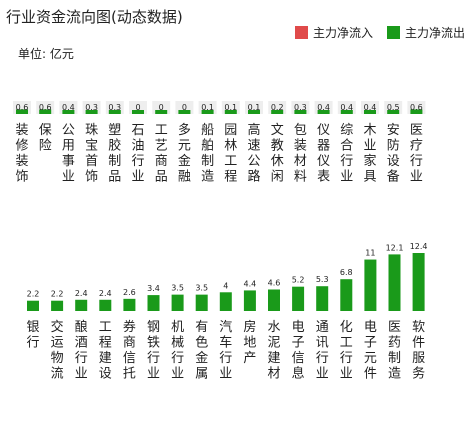  What do you see at coordinates (393, 161) in the screenshot?
I see `category-label-安防设备-2: 设` at bounding box center [393, 161].